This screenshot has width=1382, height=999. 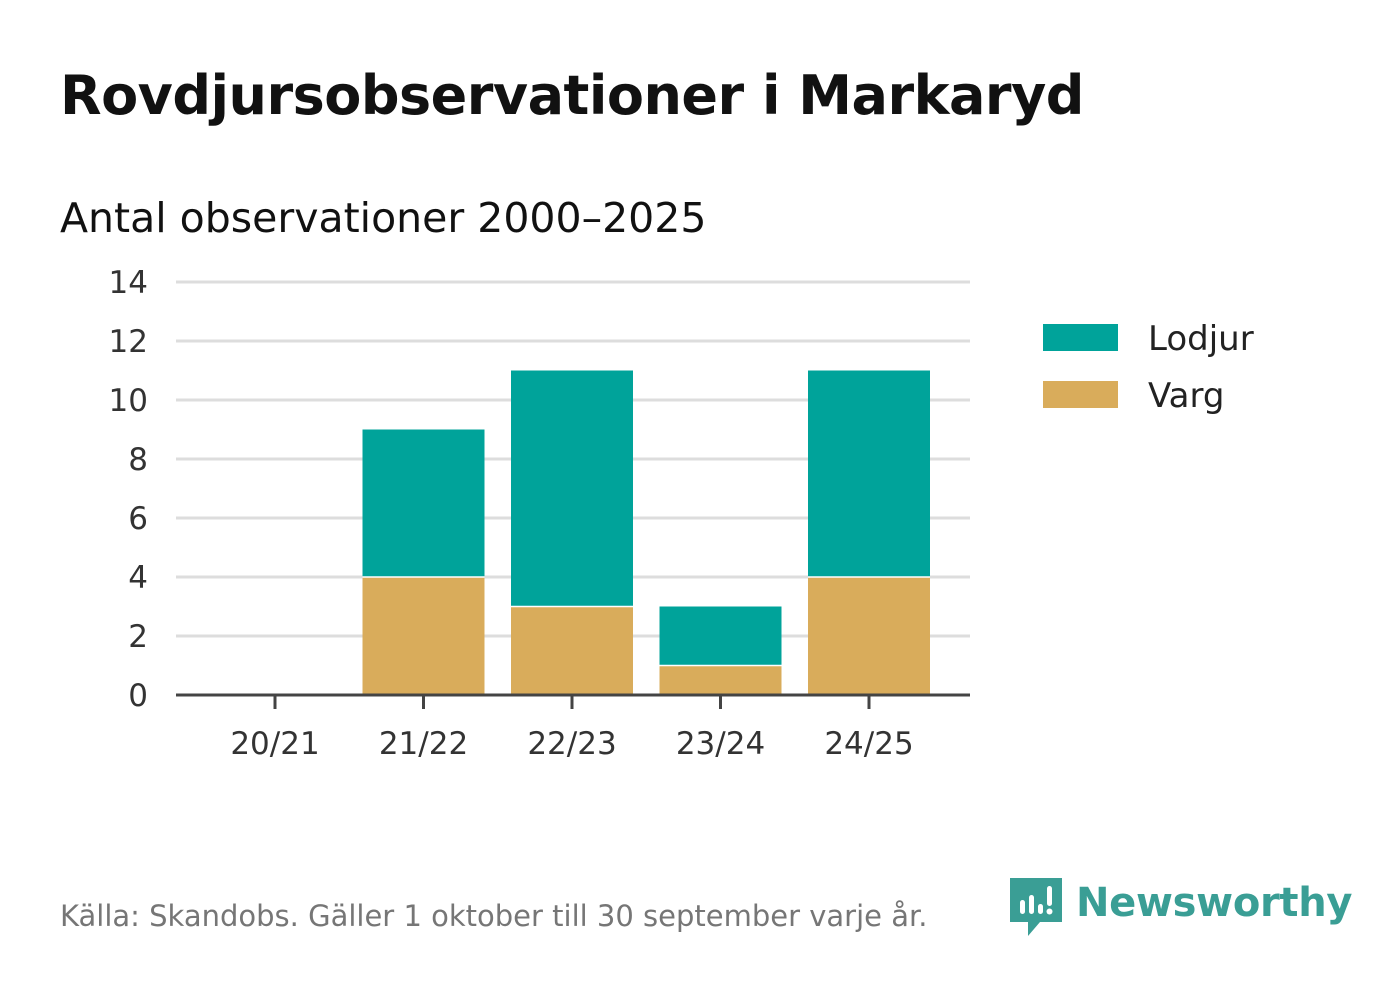 What do you see at coordinates (423, 744) in the screenshot?
I see `x-tick-label: 21/22` at bounding box center [423, 744].